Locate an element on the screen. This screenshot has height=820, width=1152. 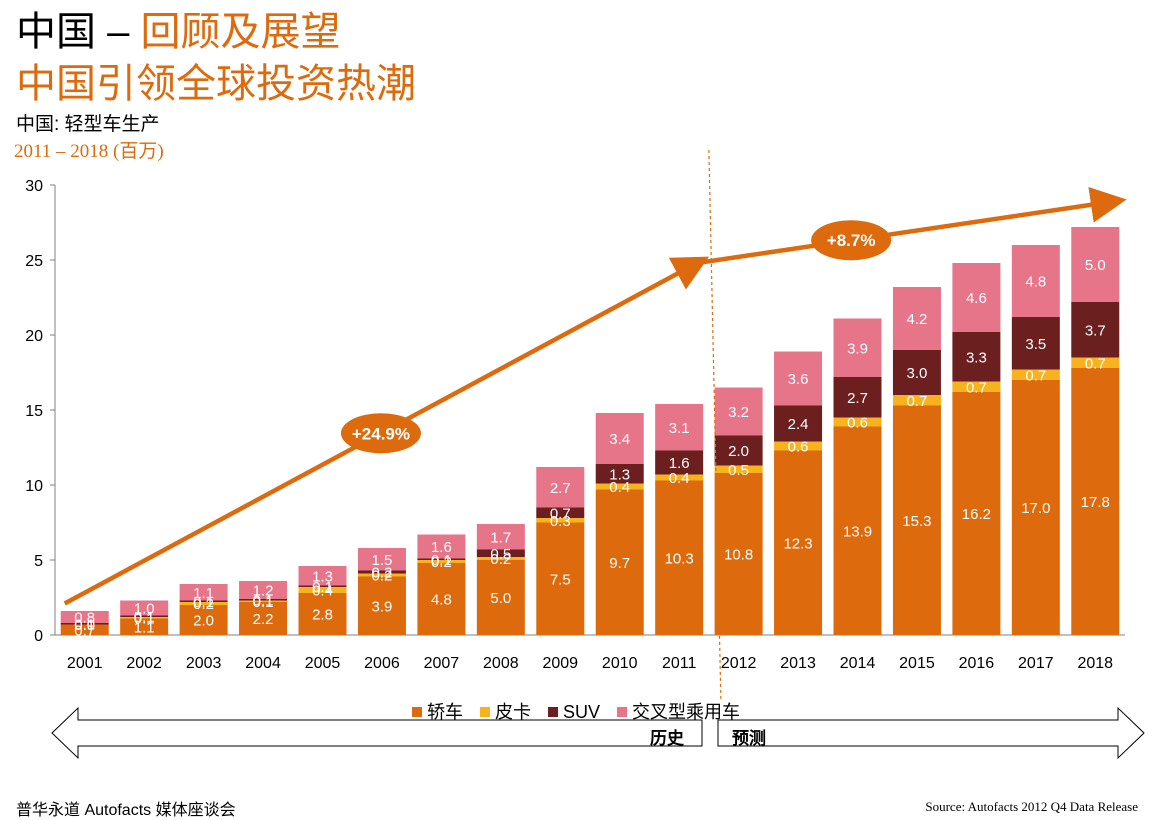
data-label: 1.6 is located at coordinates (441, 547).